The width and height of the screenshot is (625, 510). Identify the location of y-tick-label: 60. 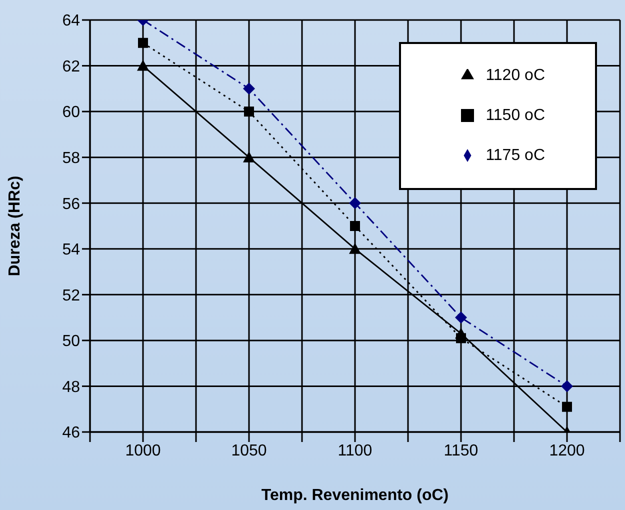
(71, 113).